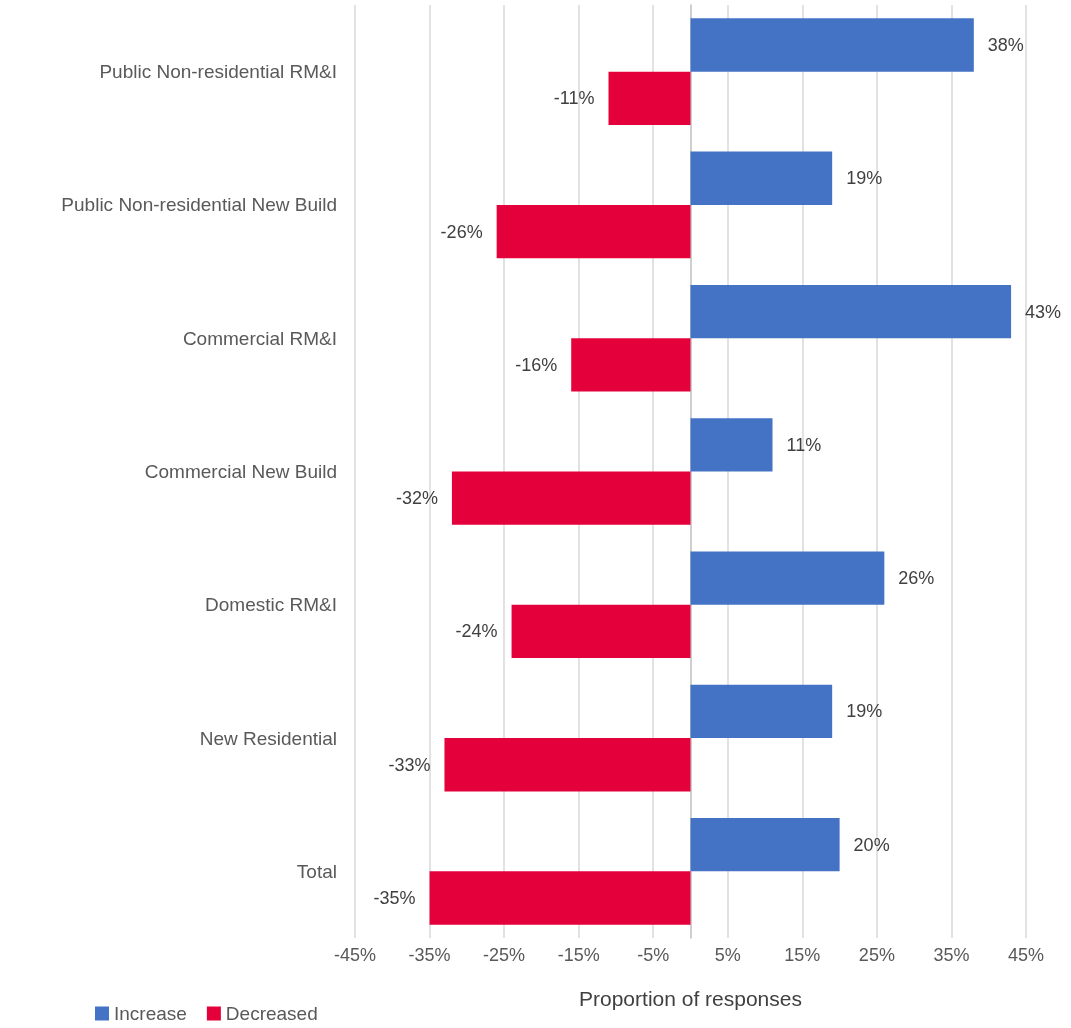 The image size is (1071, 1028). Describe the element at coordinates (802, 955) in the screenshot. I see `x-tick-label: 15%` at that location.